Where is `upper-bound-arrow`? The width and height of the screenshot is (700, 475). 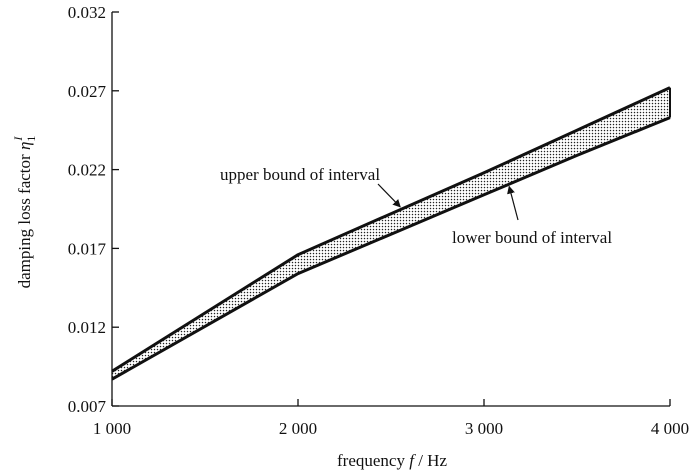 upper-bound-arrow is located at coordinates (389, 195).